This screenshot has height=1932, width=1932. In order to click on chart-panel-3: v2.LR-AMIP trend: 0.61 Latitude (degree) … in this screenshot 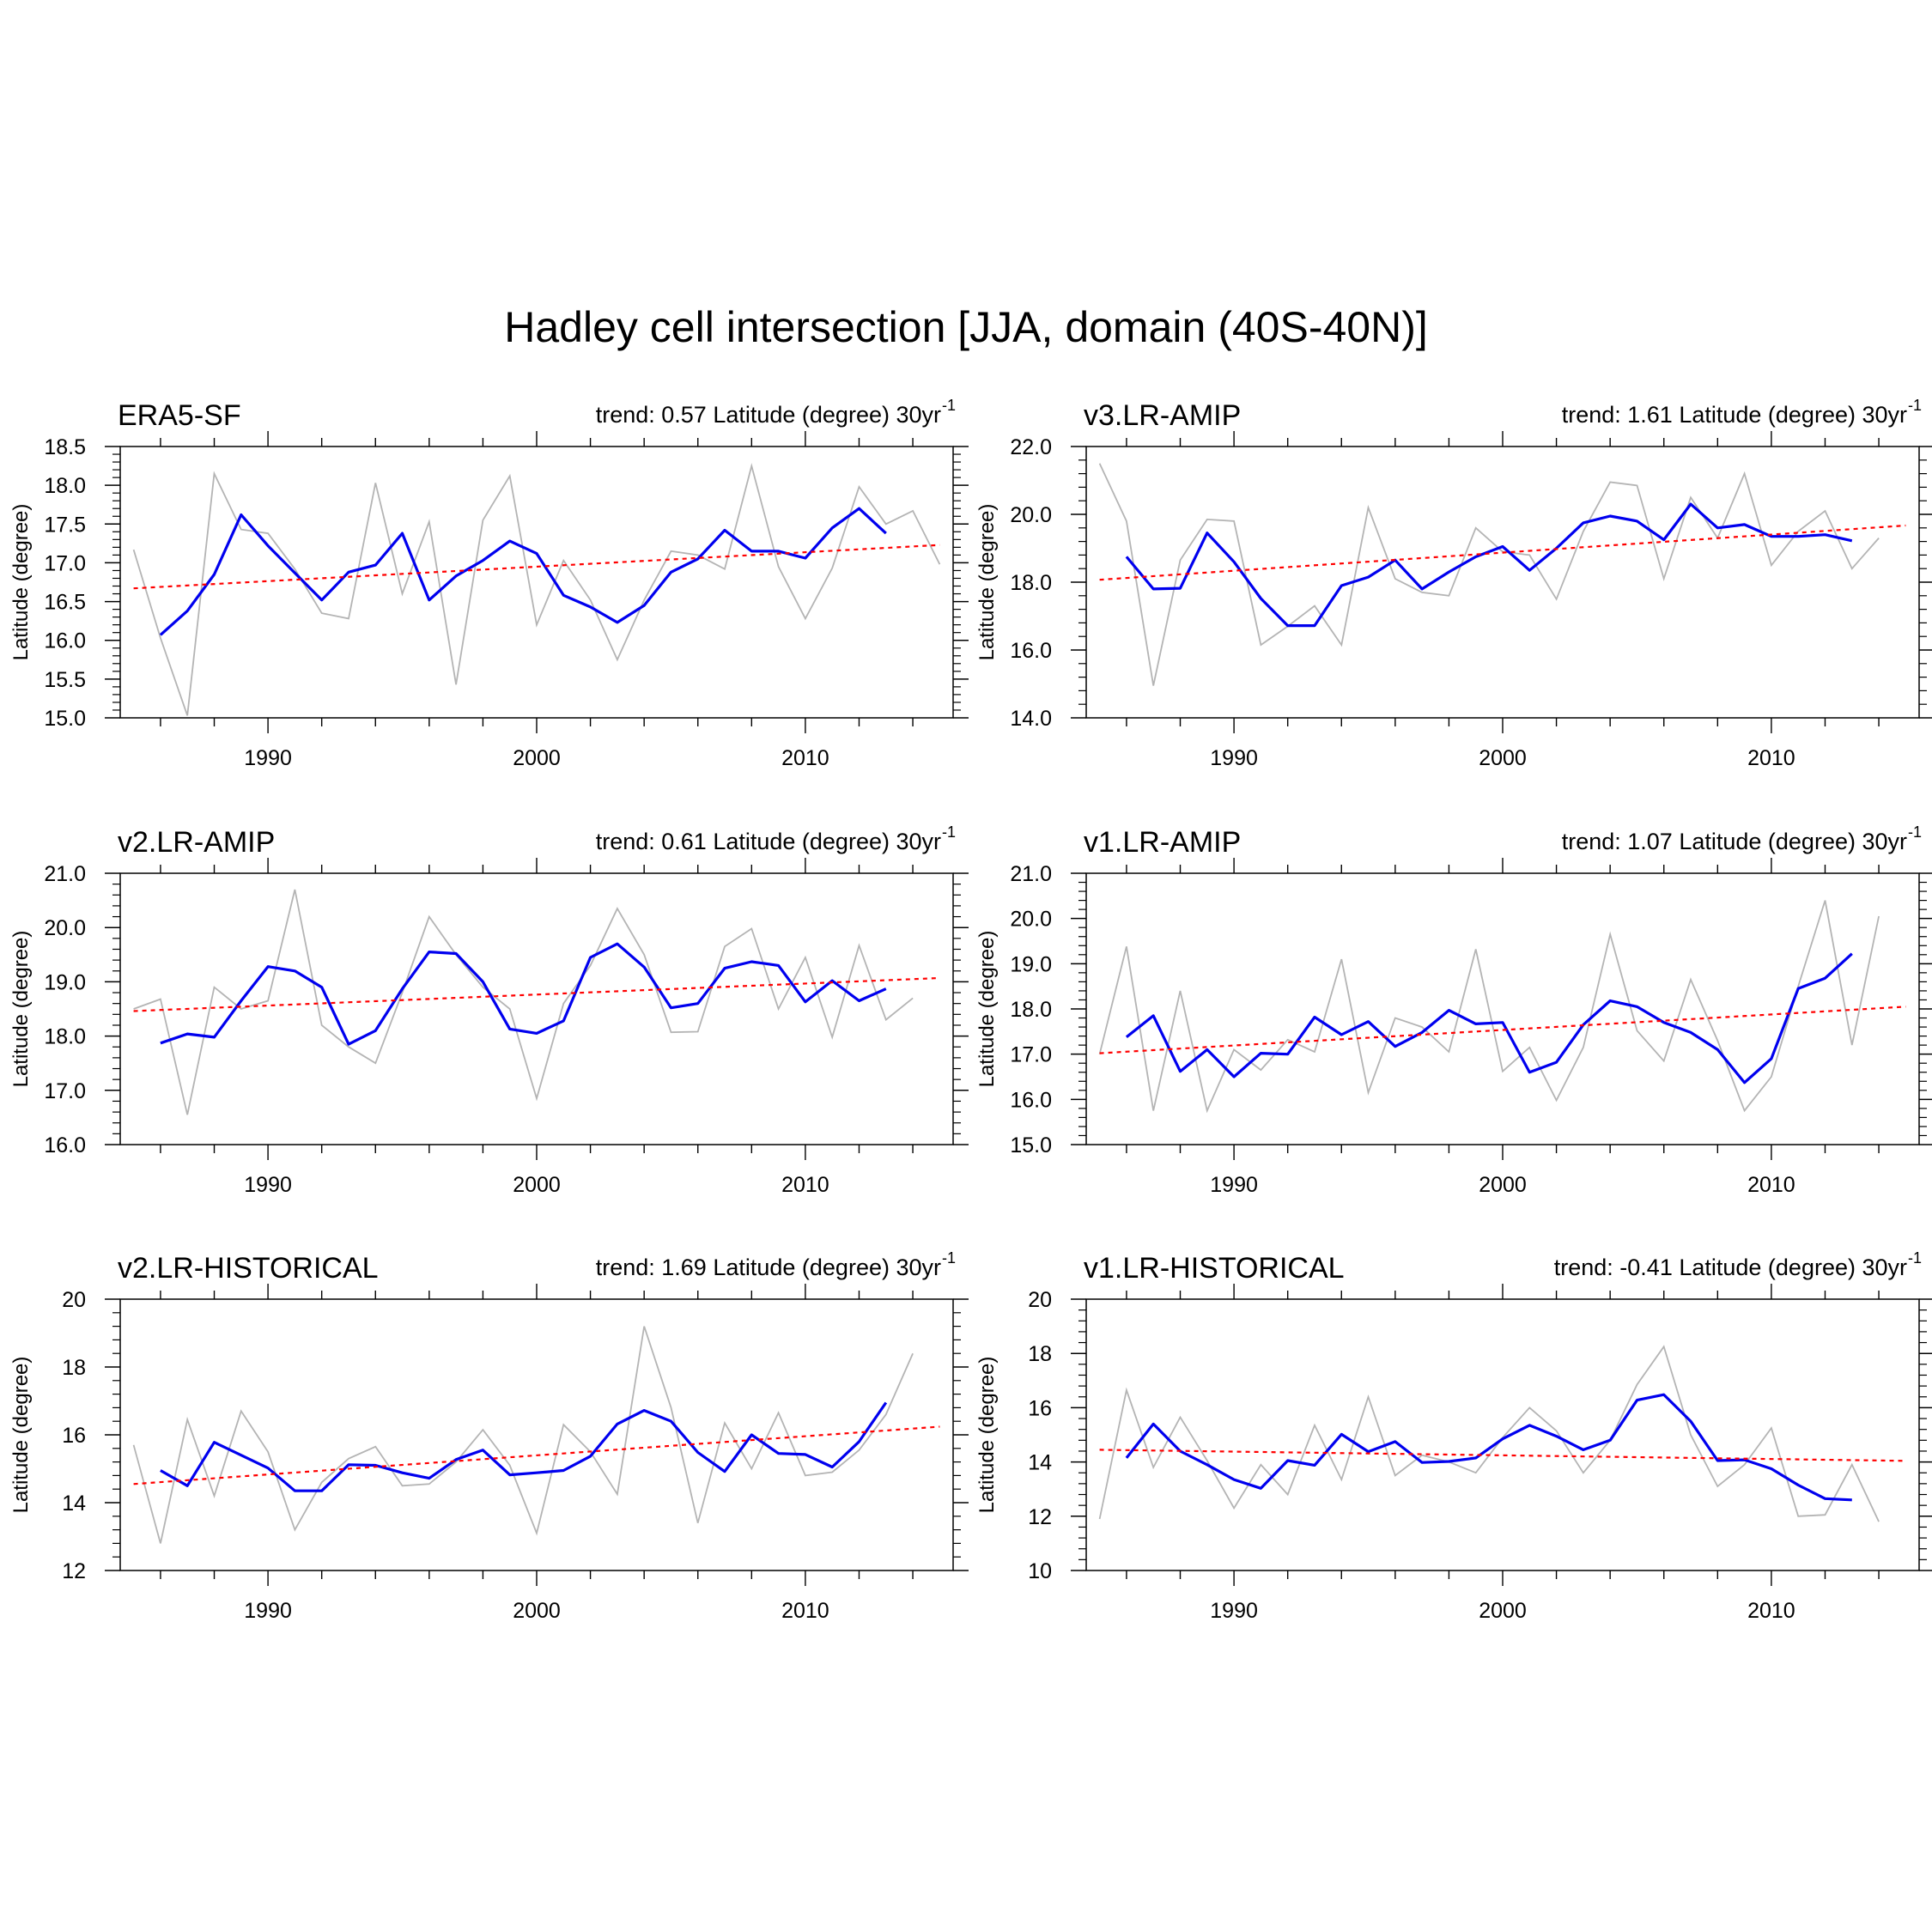, I will do `click(489, 1010)`.